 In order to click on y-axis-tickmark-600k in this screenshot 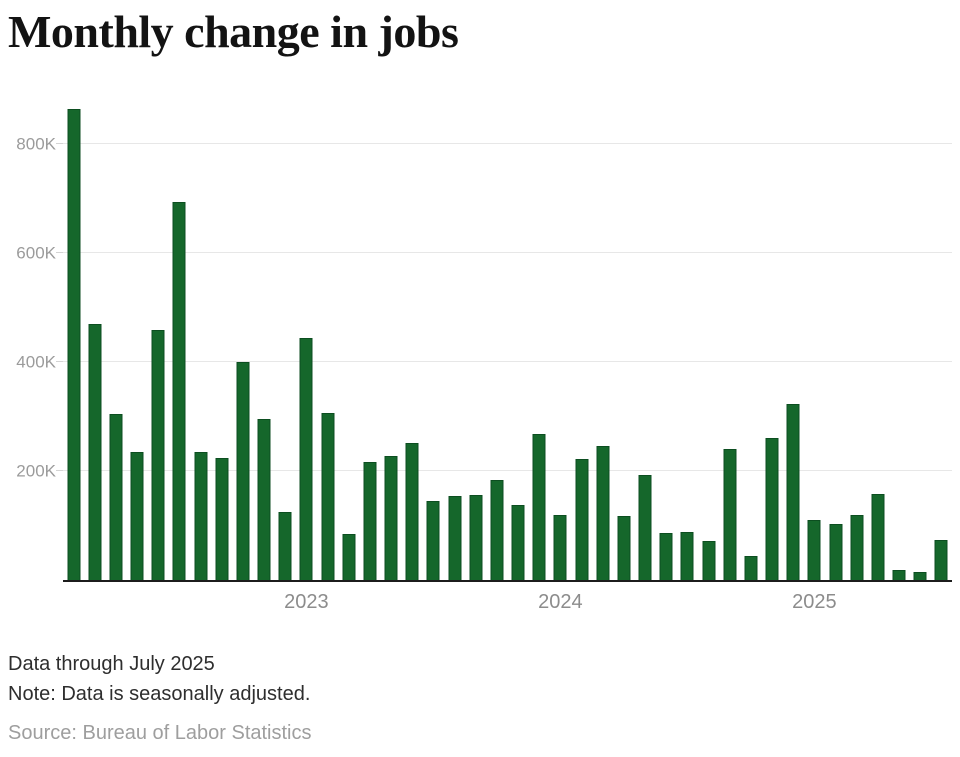, I will do `click(59, 253)`.